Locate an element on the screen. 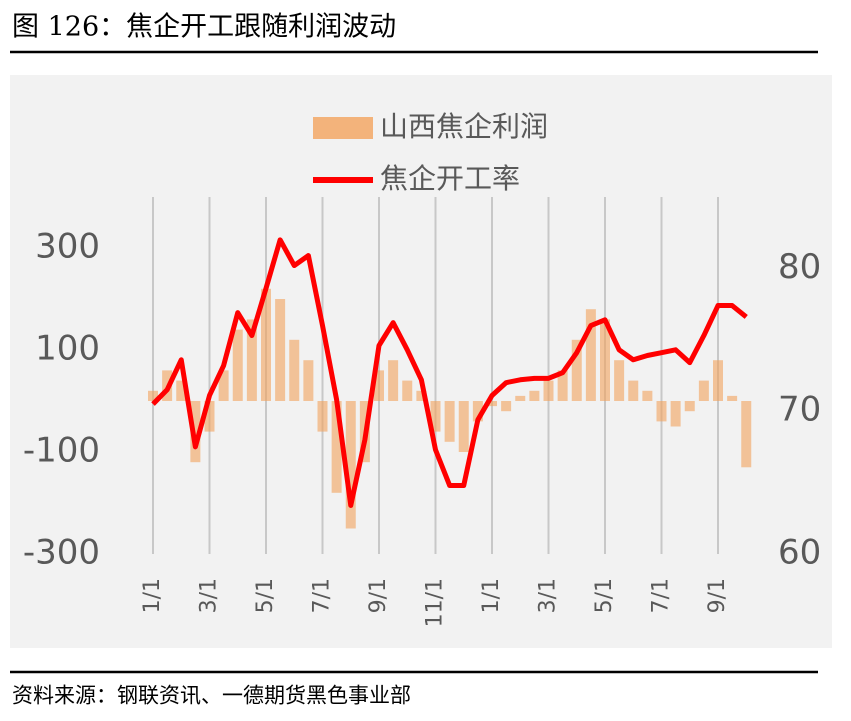 This screenshot has width=851, height=721. y-tick-label: -300 is located at coordinates (61, 553).